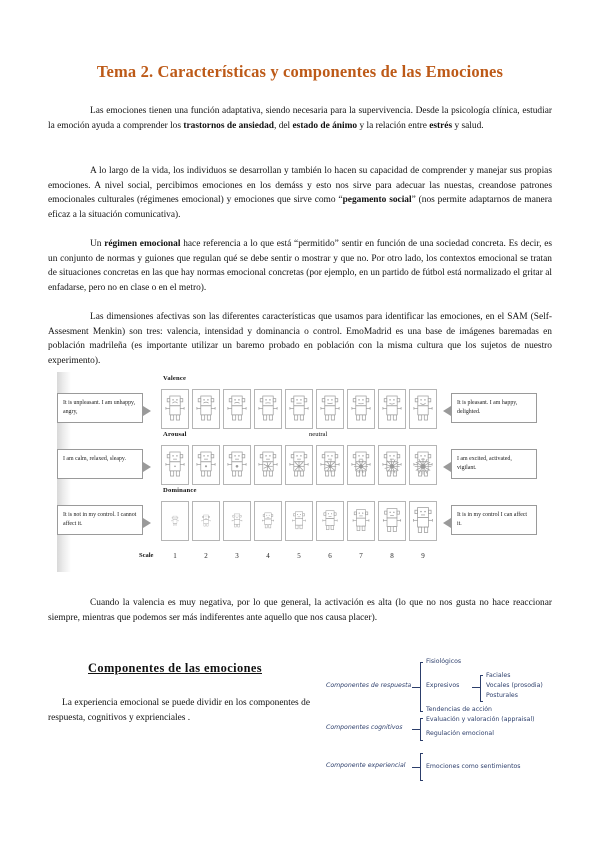 The height and width of the screenshot is (848, 600). I want to click on comp-group-label-respuesta: Componentes de respuesta, so click(369, 685).